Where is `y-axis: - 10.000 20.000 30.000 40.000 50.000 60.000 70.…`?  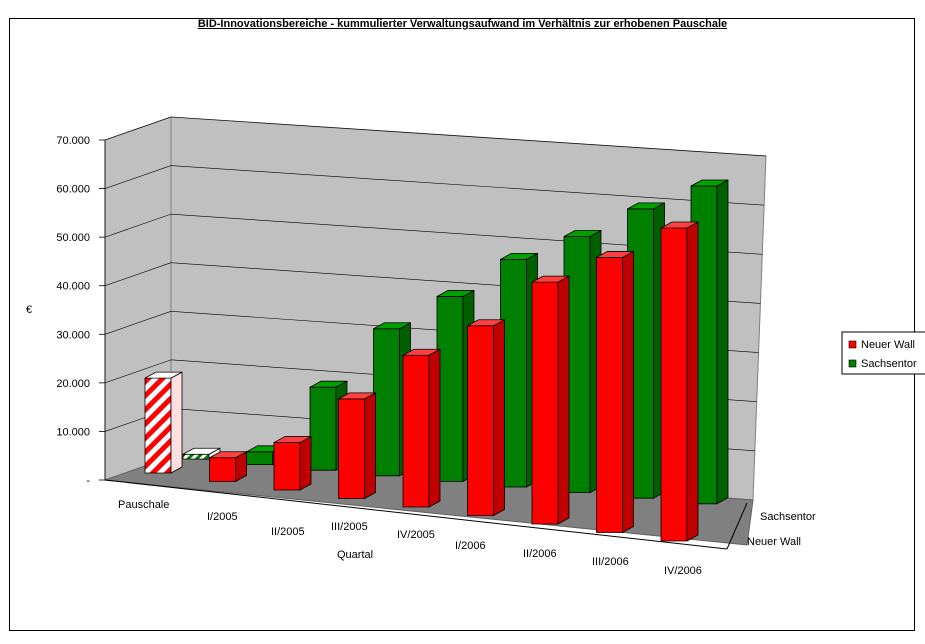 y-axis: - 10.000 20.000 30.000 40.000 50.000 60.000 70.… is located at coordinates (81, 311).